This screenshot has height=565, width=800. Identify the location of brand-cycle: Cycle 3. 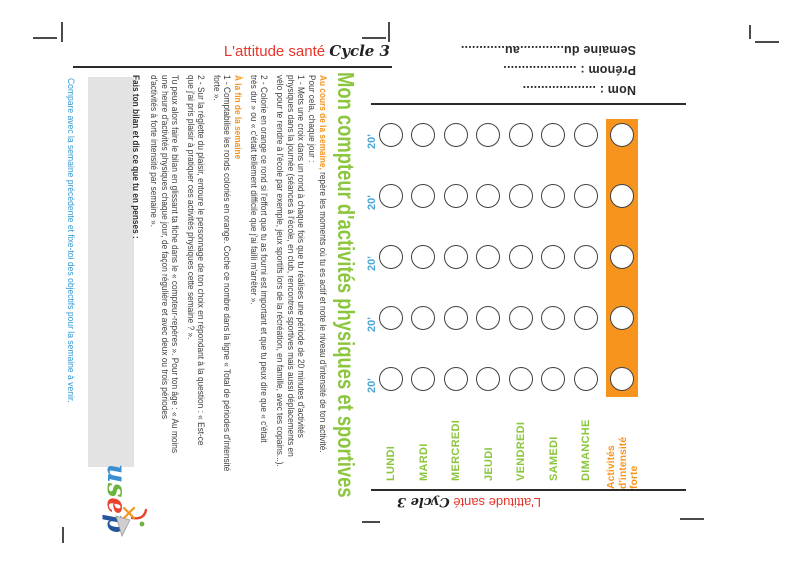
(359, 51).